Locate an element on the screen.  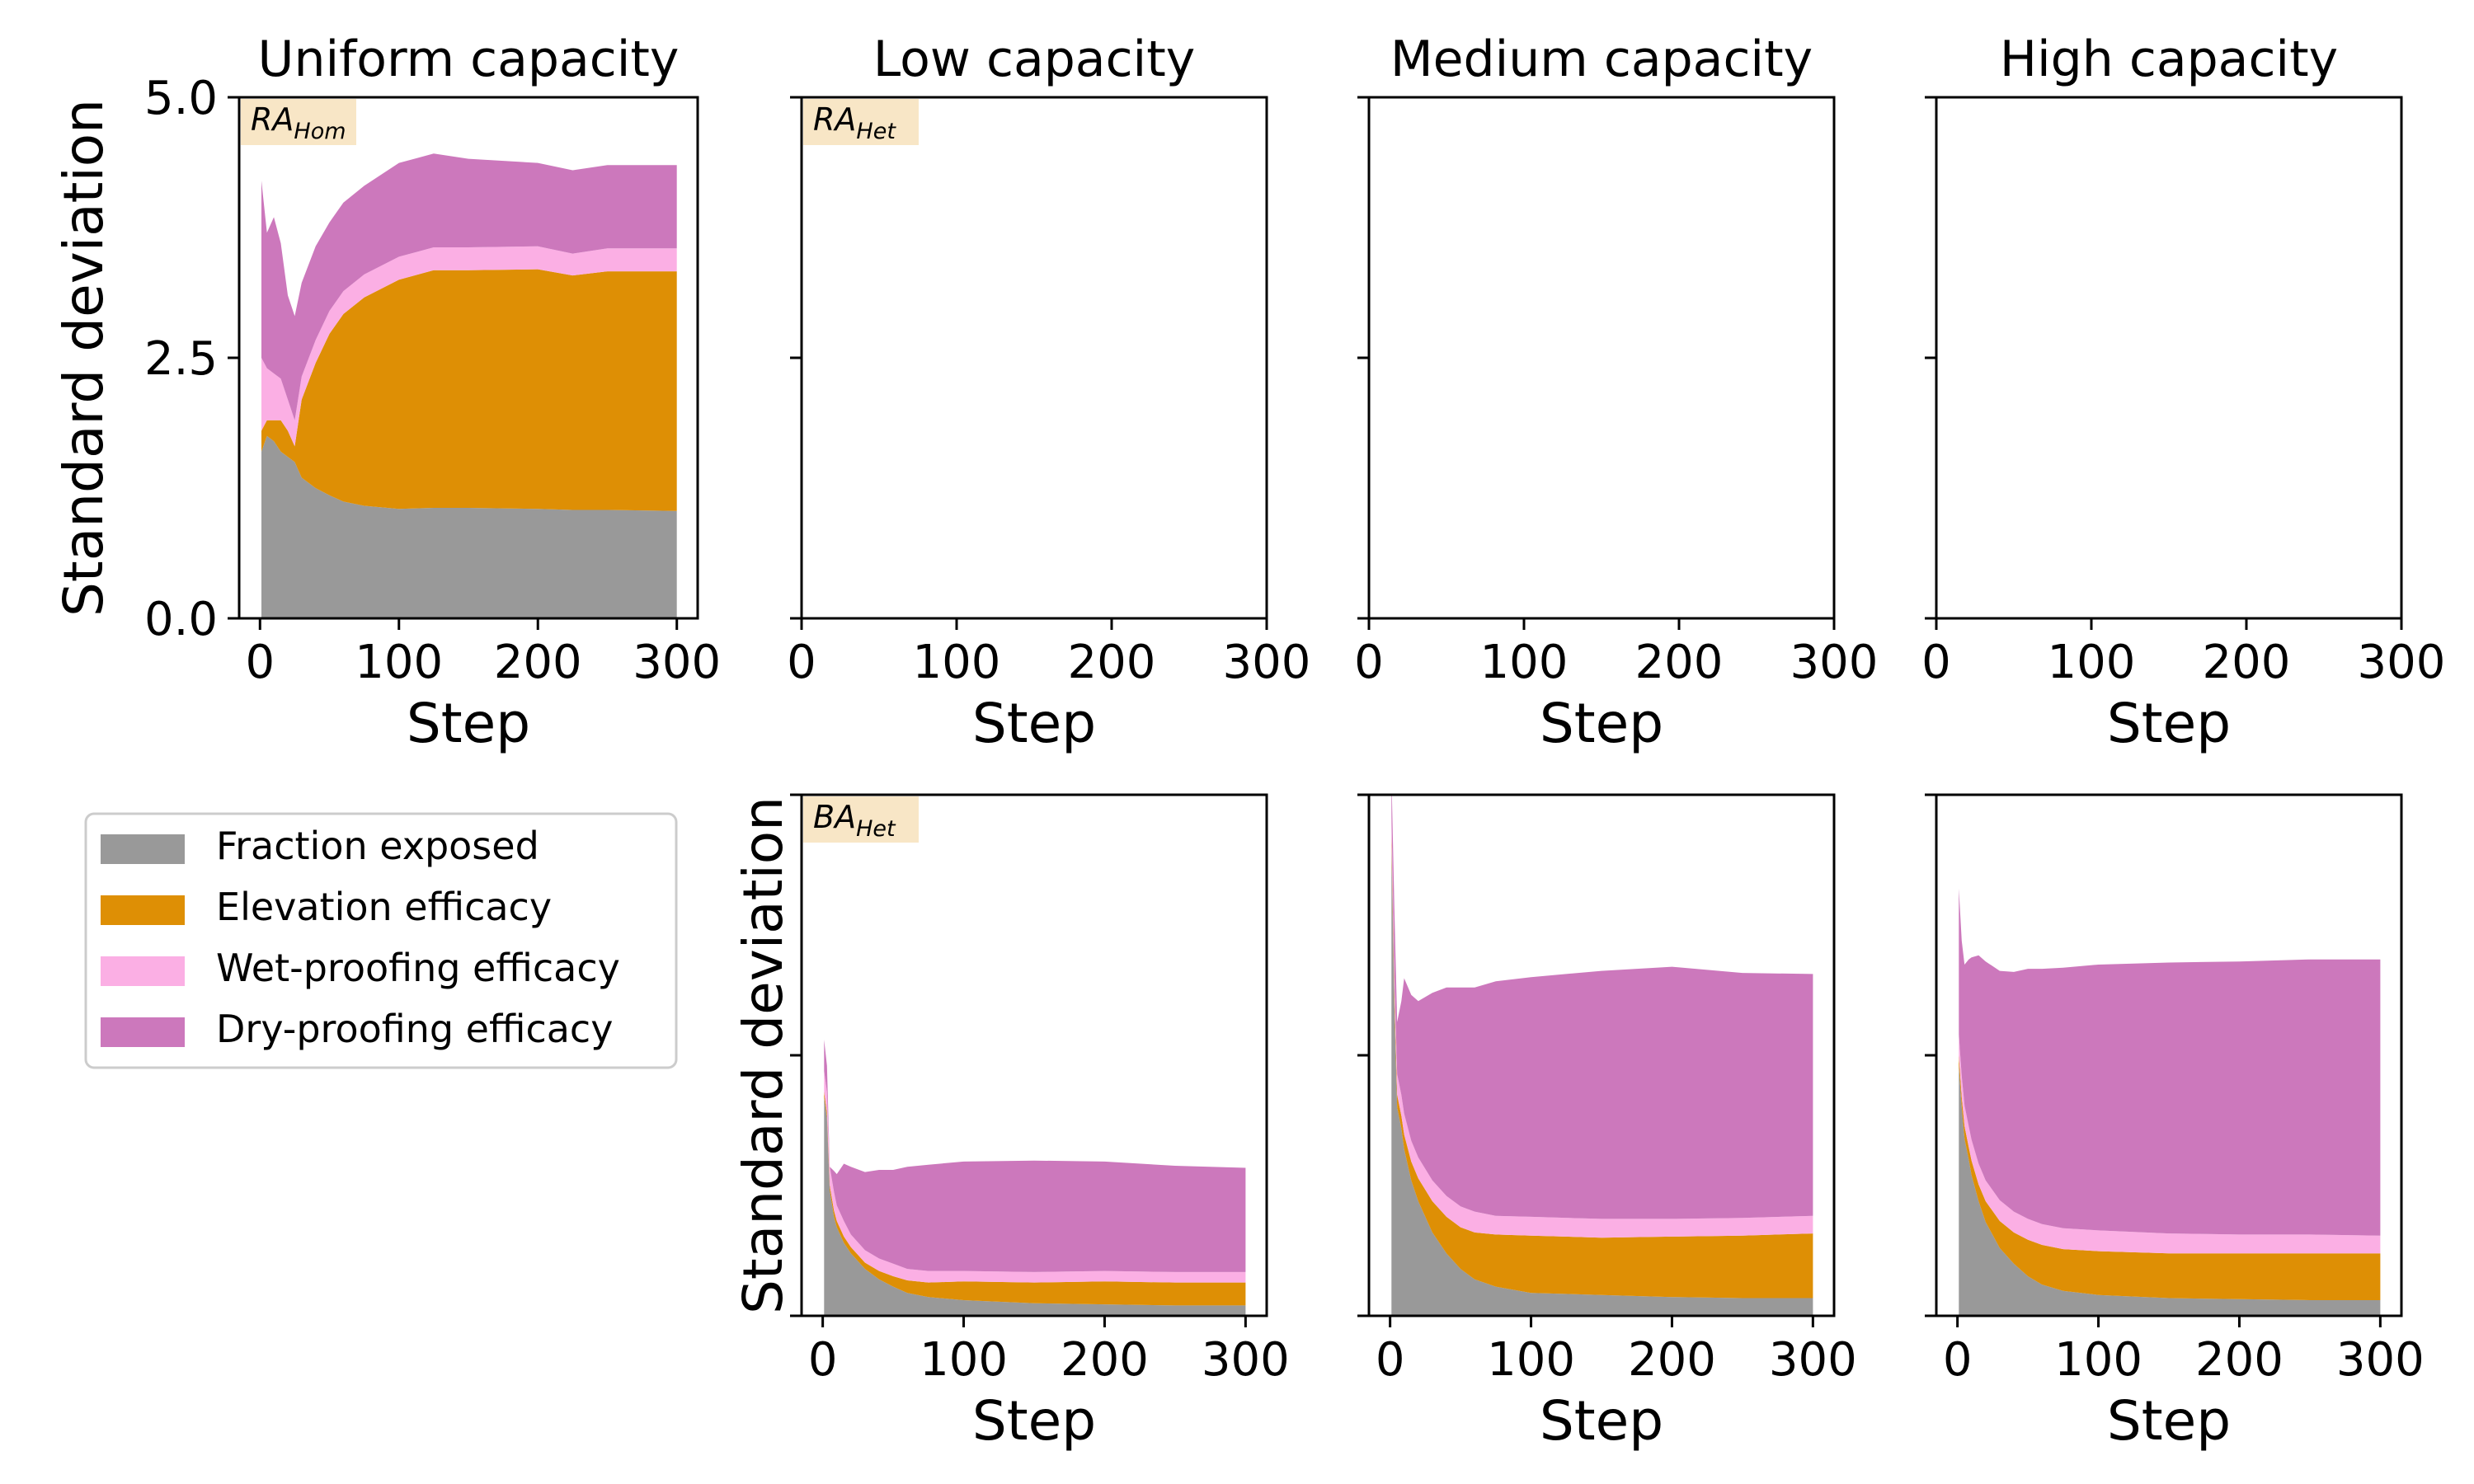
scenario-tag: RAHom is located at coordinates (298, 122).